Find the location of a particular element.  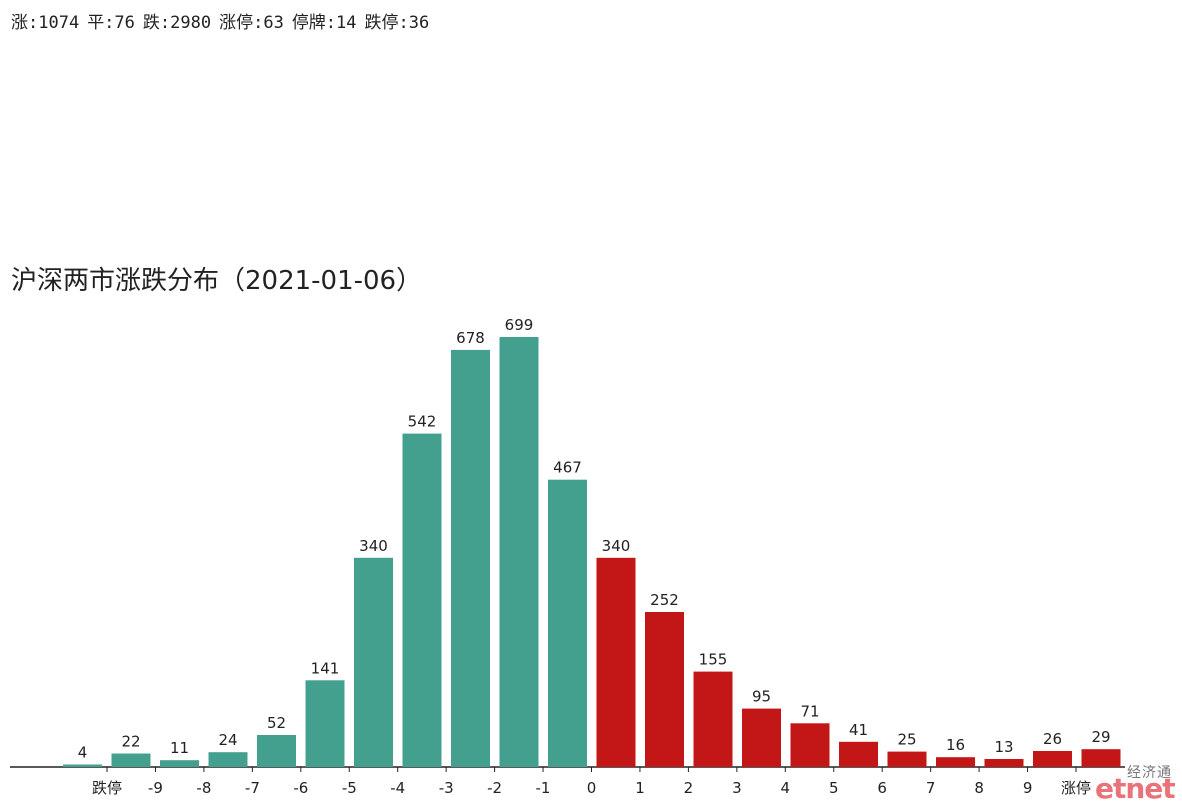

x-tick-label-15: 5 is located at coordinates (834, 788).